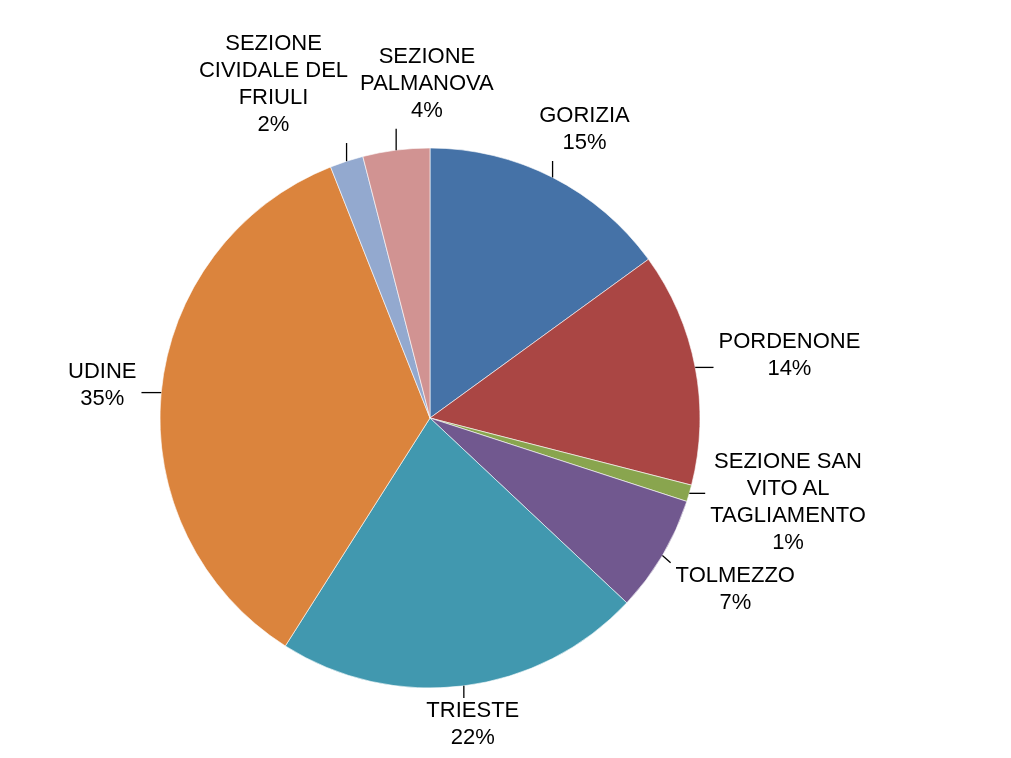 The width and height of the screenshot is (1011, 758). Describe the element at coordinates (102, 370) in the screenshot. I see `slice-label: UDINE` at that location.